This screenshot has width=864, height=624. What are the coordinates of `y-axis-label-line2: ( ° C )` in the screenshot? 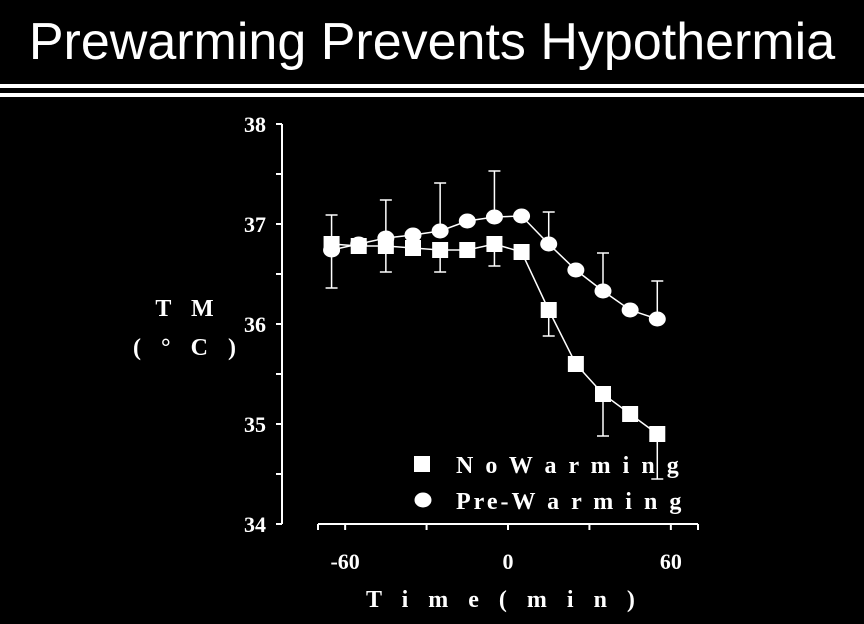 It's located at (188, 348).